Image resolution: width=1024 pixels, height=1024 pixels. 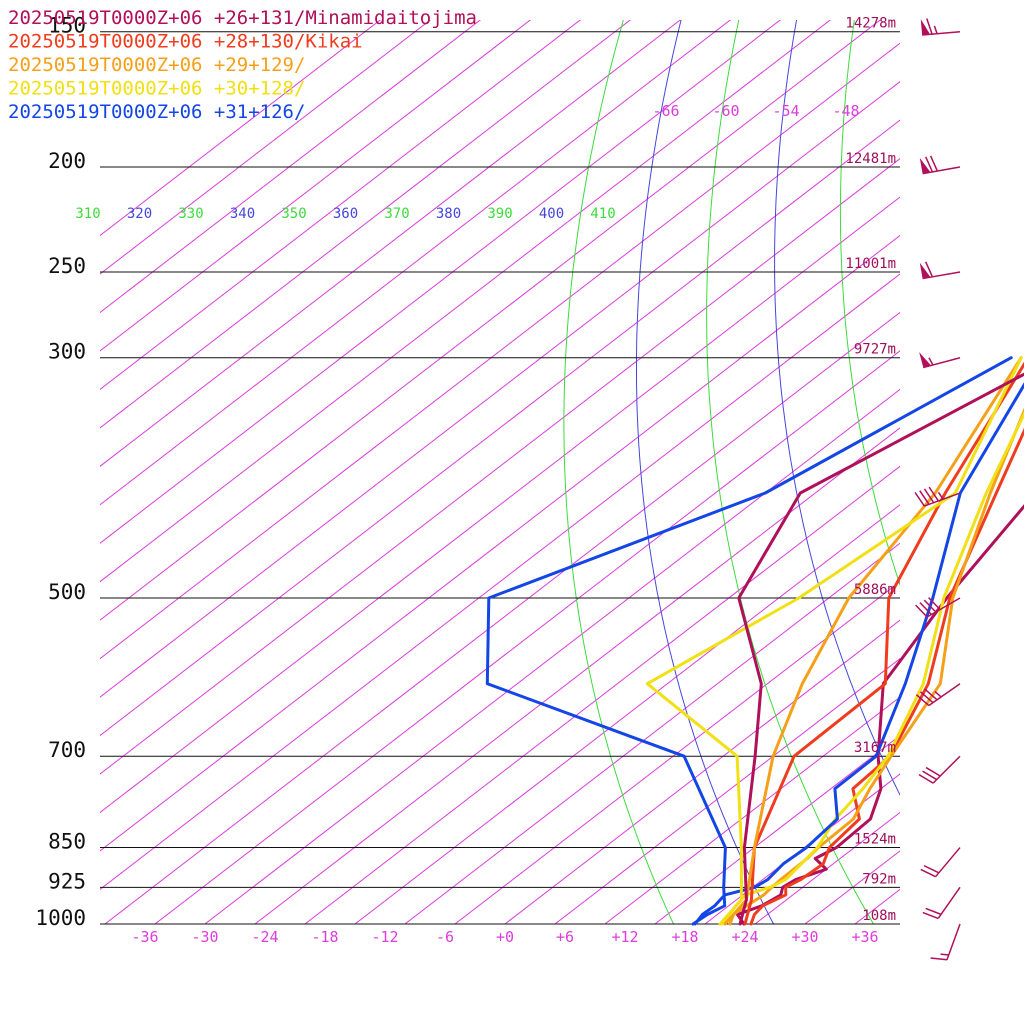 I want to click on temperature-tick-label: -24, so click(x=264, y=937).